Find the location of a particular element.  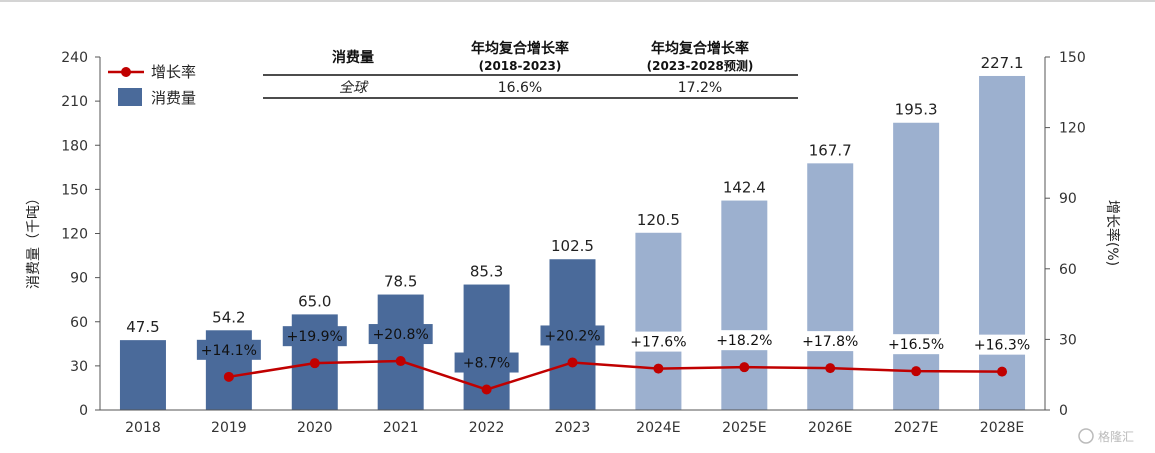

growth-value-label: +19.9% is located at coordinates (315, 337).